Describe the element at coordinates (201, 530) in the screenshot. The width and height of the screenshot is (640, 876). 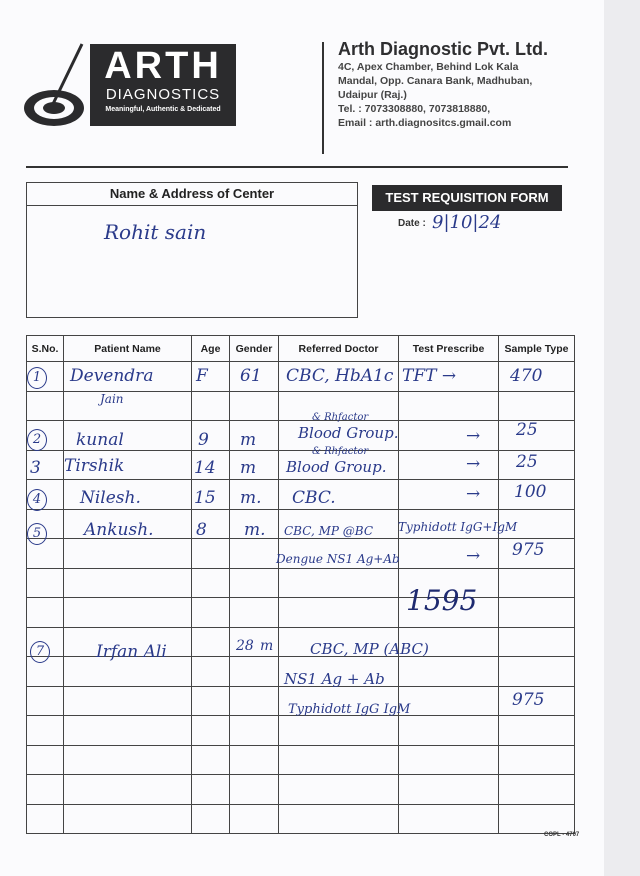
I see `age: 8` at that location.